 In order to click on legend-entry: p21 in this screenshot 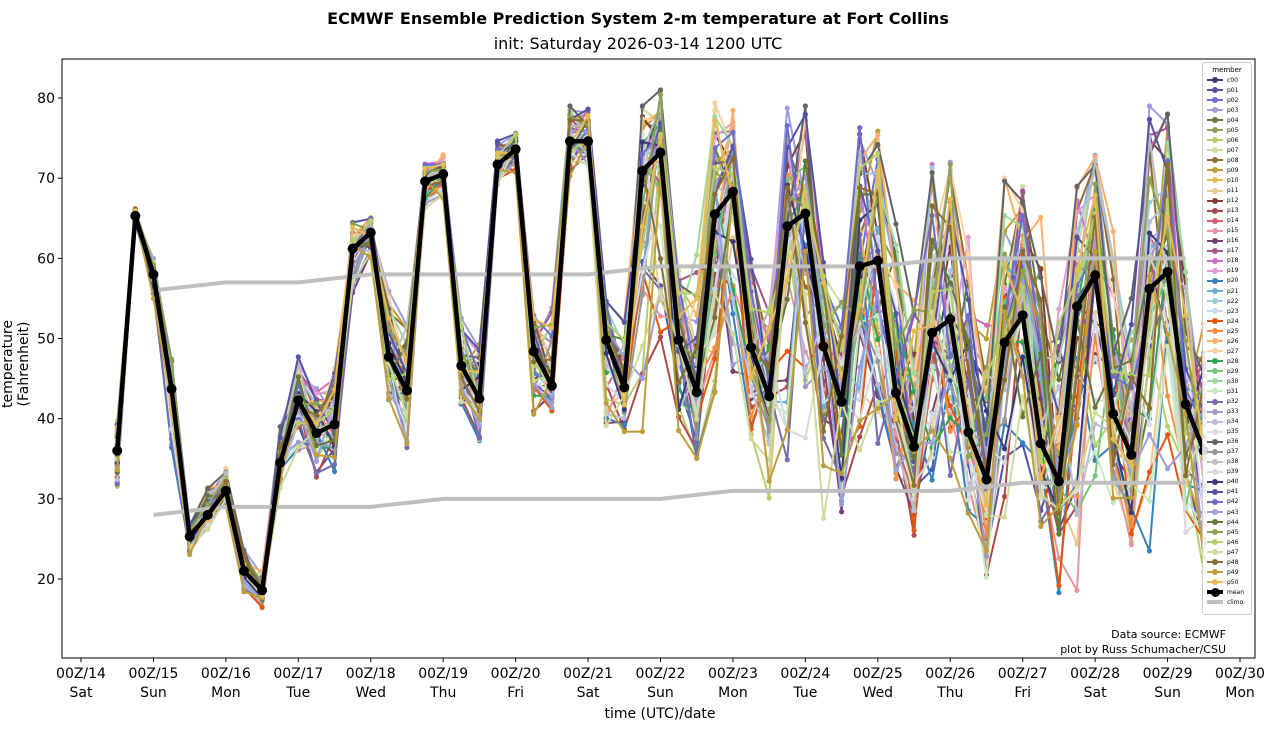, I will do `click(1227, 291)`.